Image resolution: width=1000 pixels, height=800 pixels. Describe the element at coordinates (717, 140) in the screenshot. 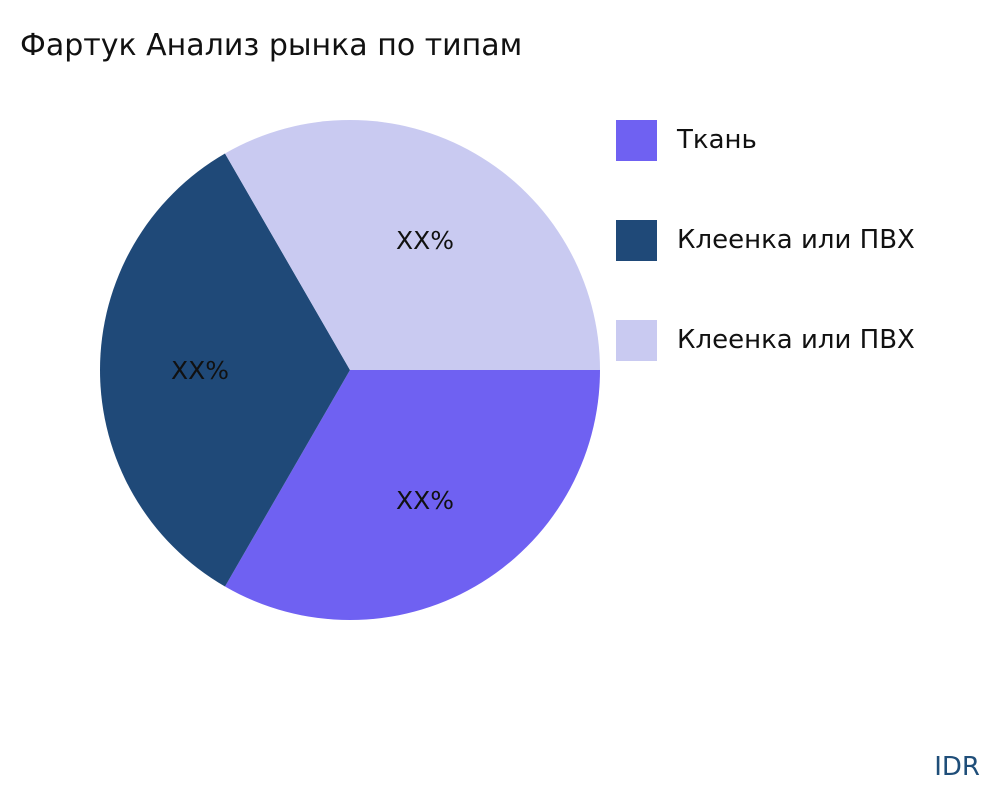

I see `legend-label: Ткань` at that location.